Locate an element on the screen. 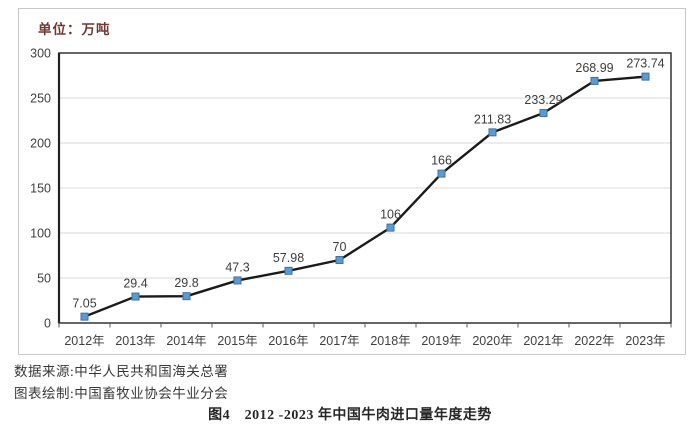  chart-credit-line: 图表绘制:中国畜牧业协会牛业分会 is located at coordinates (121, 393).